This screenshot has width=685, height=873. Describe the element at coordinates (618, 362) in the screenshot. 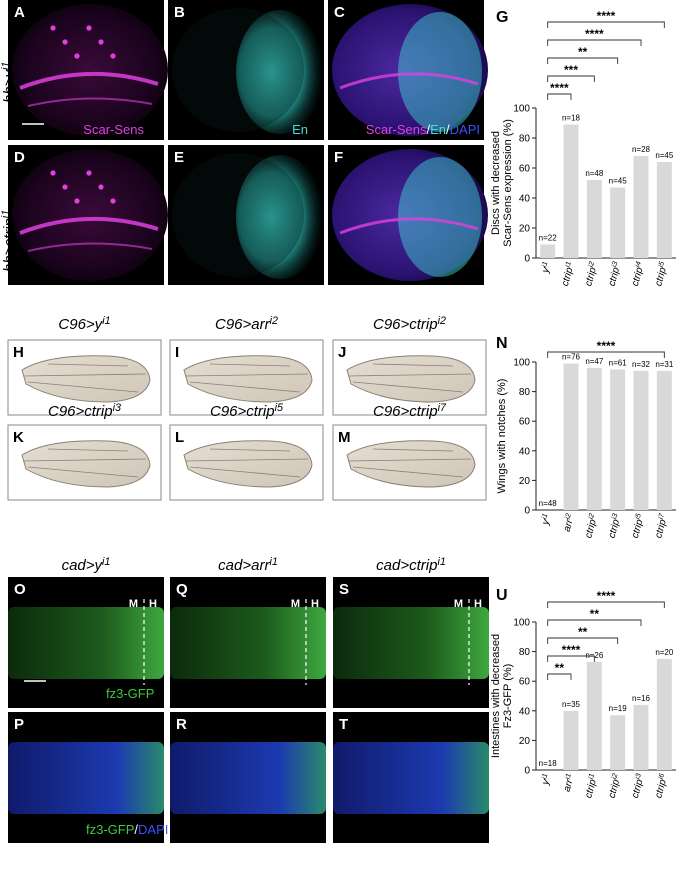

I see `n-label: n=61` at that location.